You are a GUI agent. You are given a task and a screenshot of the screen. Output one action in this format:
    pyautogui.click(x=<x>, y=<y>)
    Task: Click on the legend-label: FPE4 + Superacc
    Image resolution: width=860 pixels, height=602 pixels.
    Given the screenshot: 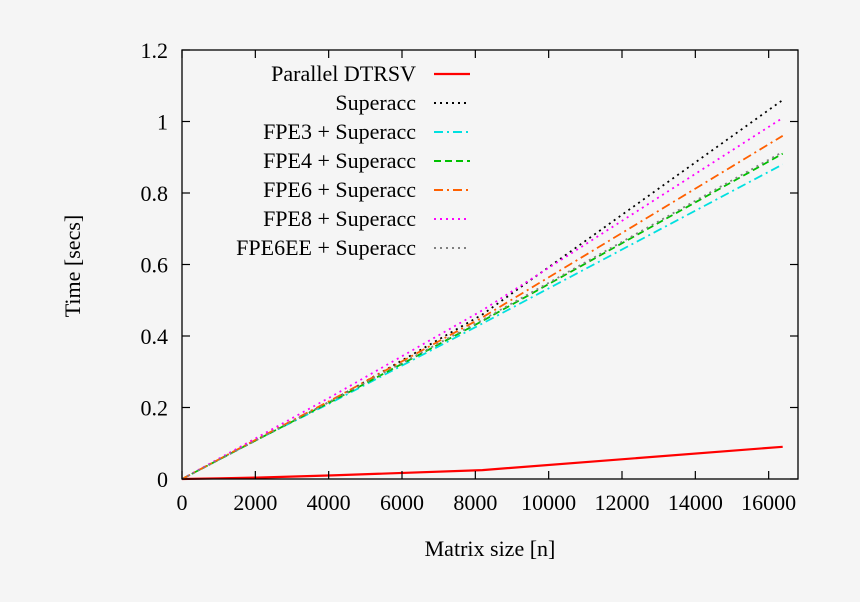 What is the action you would take?
    pyautogui.click(x=339, y=160)
    